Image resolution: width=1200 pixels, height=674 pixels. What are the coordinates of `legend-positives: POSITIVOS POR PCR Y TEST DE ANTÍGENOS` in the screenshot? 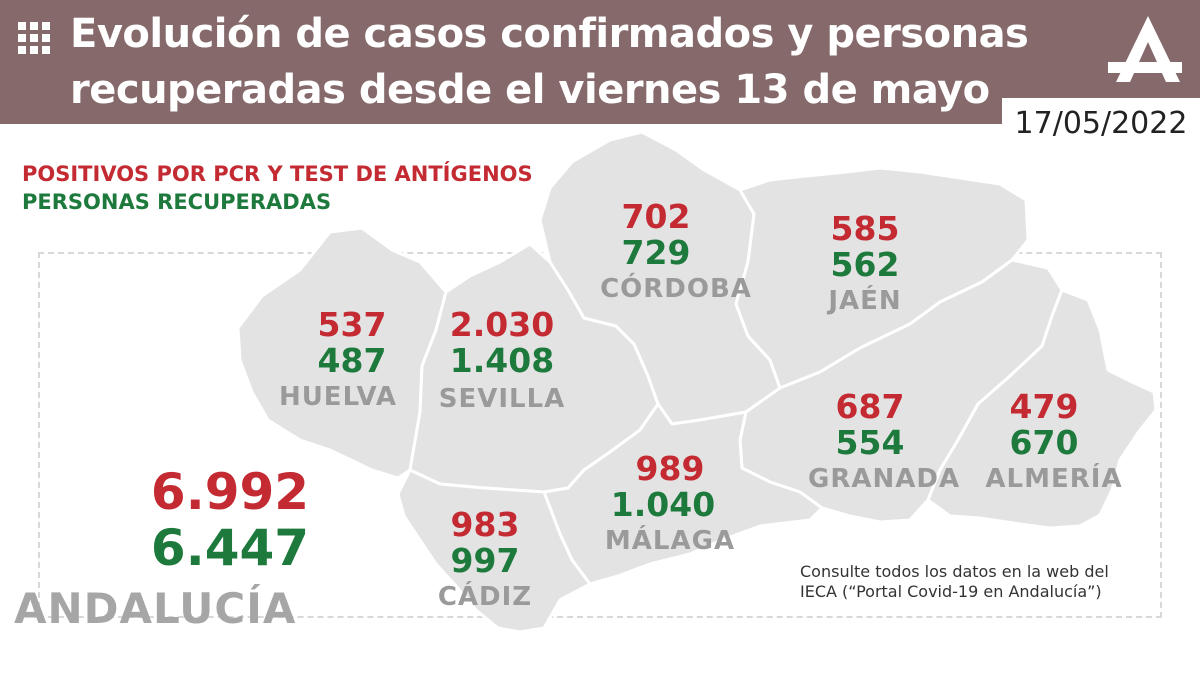 It's located at (277, 174).